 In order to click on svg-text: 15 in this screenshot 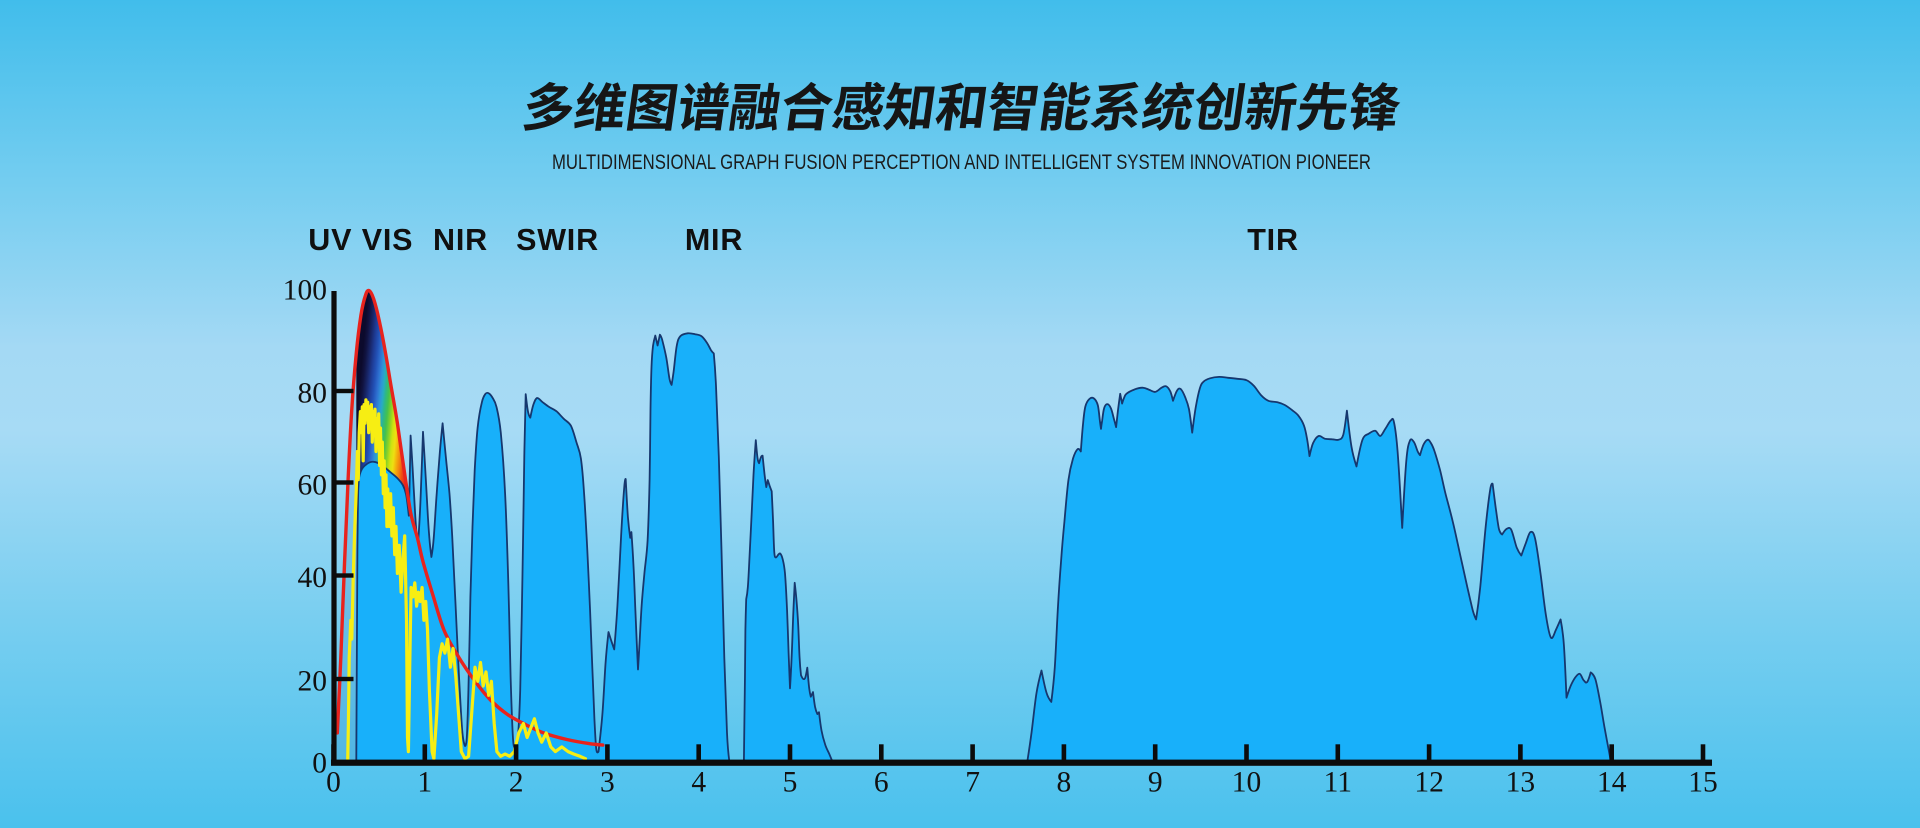, I will do `click(1703, 783)`.